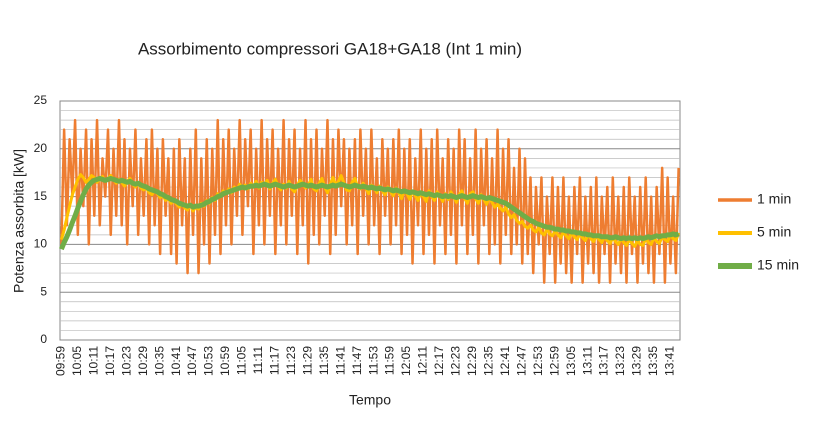  Describe the element at coordinates (489, 361) in the screenshot. I see `x-tick-label: 12:35` at that location.